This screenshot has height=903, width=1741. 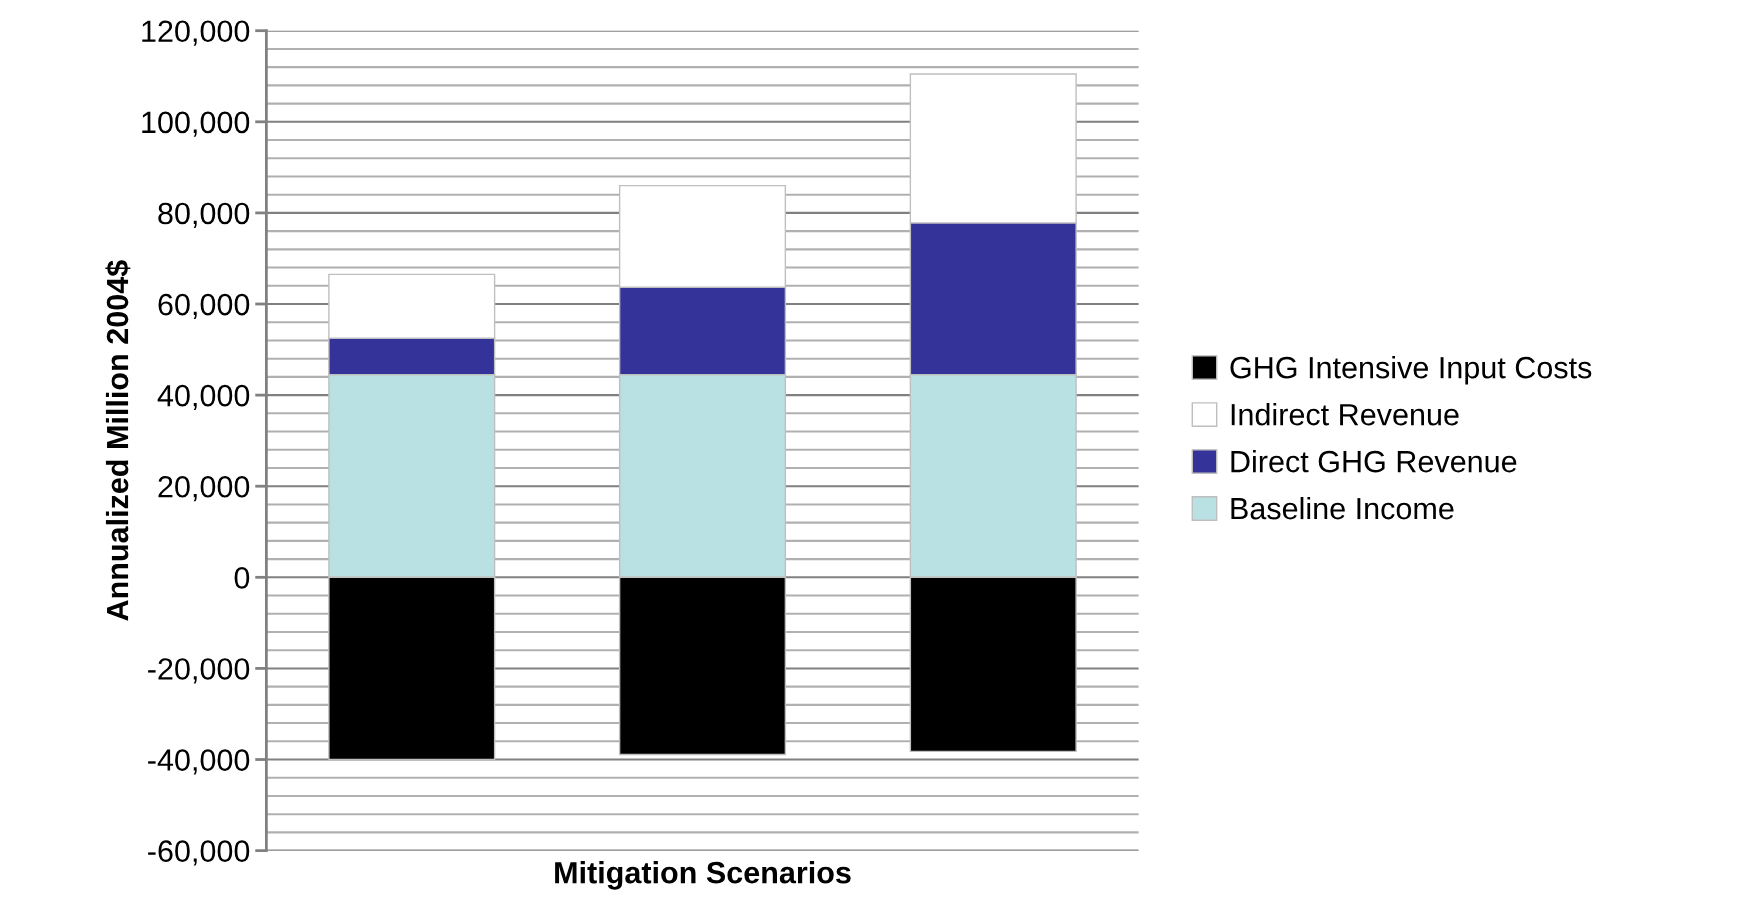 I want to click on y-tick-label: -60,000, so click(x=199, y=853).